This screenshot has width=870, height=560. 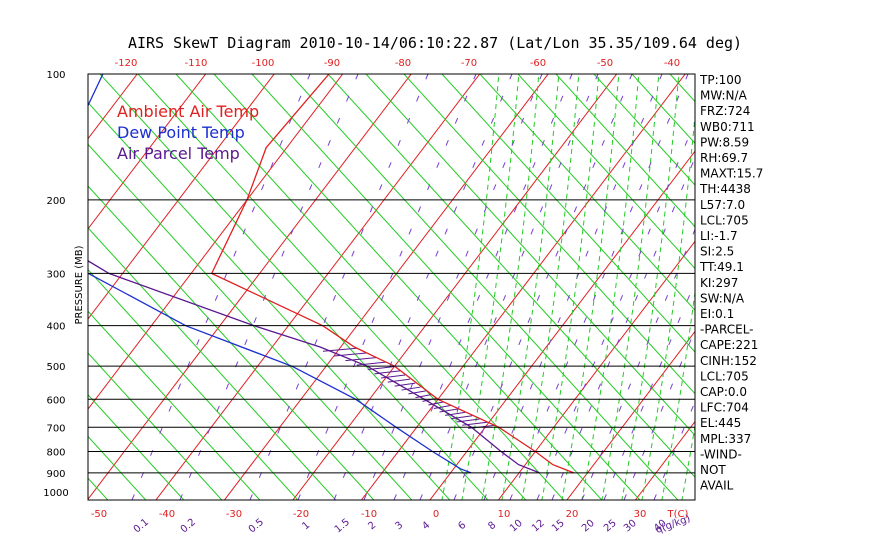 What do you see at coordinates (55, 493) in the screenshot?
I see `pressure-tick-label: 1000` at bounding box center [55, 493].